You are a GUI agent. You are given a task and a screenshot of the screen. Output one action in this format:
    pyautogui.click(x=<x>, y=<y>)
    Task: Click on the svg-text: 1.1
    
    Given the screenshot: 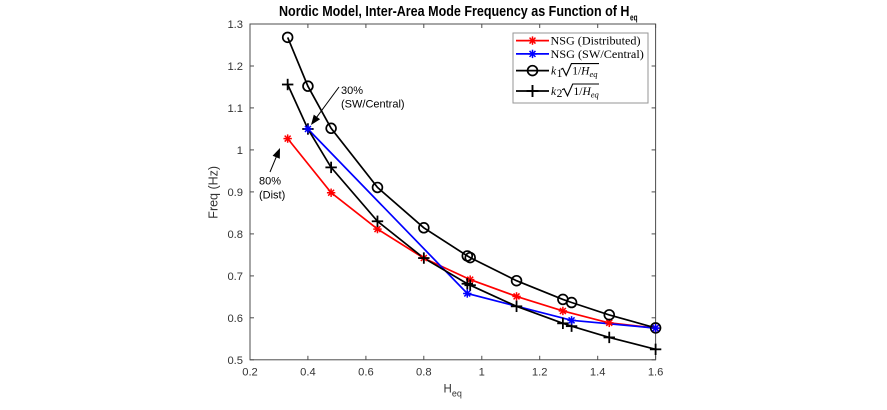 What is the action you would take?
    pyautogui.click(x=235, y=109)
    